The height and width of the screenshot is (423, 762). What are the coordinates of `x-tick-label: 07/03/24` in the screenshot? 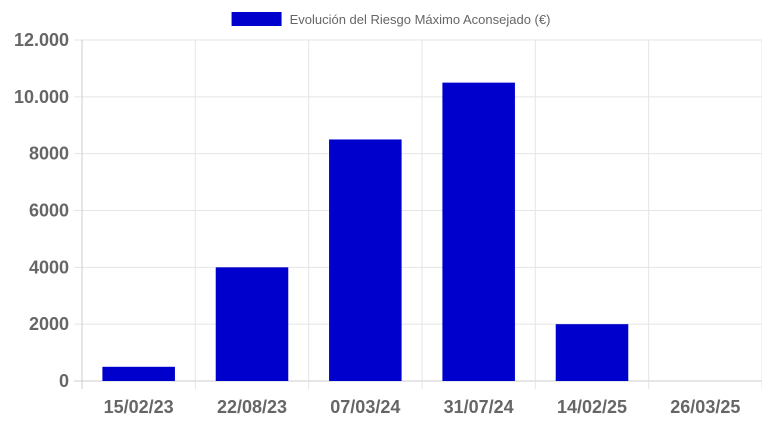 It's located at (365, 407).